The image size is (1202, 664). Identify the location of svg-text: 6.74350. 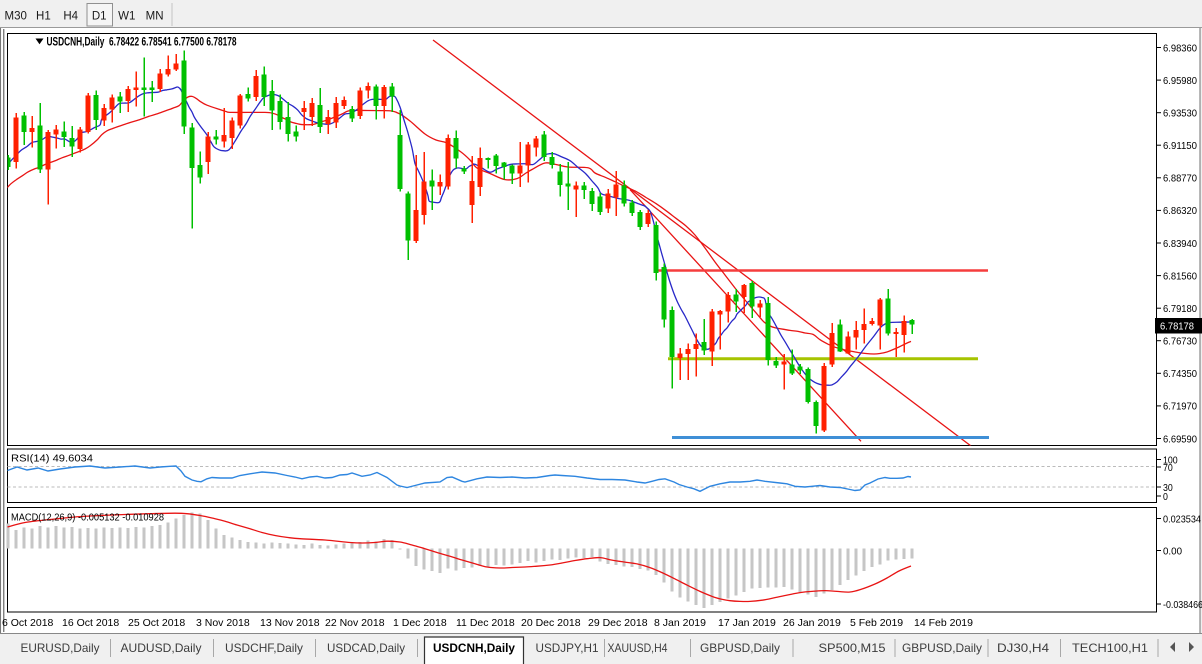
(1180, 374).